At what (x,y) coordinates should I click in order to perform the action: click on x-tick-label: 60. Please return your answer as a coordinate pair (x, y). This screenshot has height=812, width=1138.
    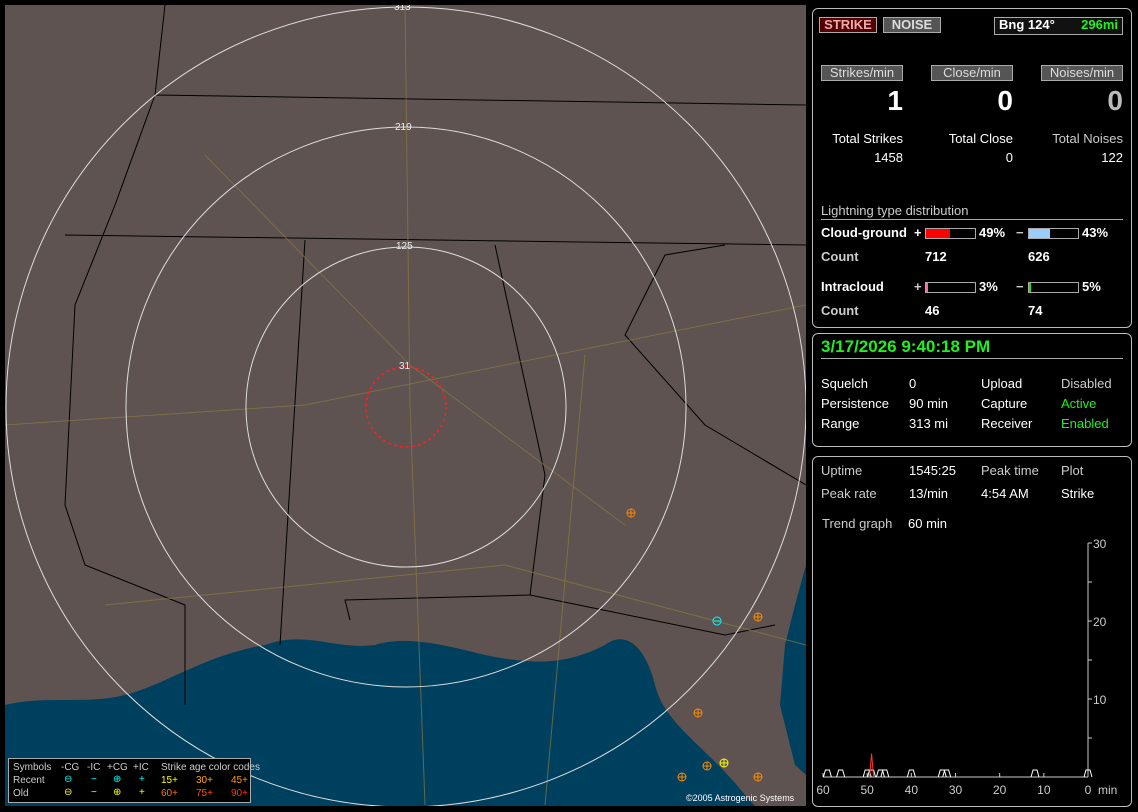
    Looking at the image, I should click on (823, 790).